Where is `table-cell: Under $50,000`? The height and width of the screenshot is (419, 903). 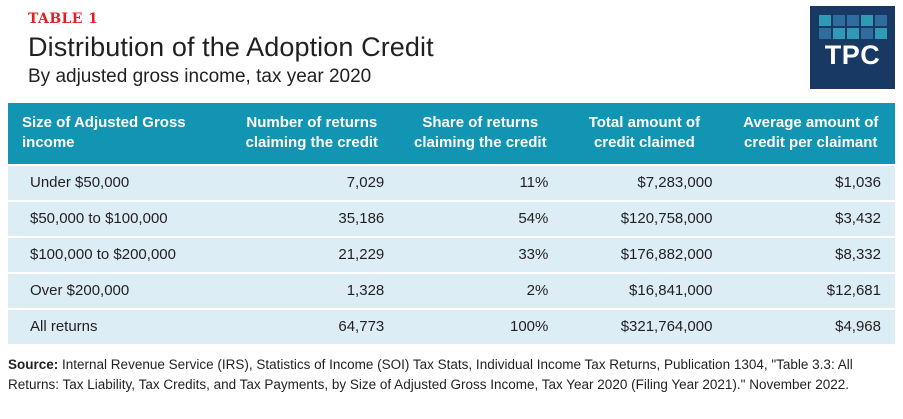
table-cell: Under $50,000 is located at coordinates (117, 182).